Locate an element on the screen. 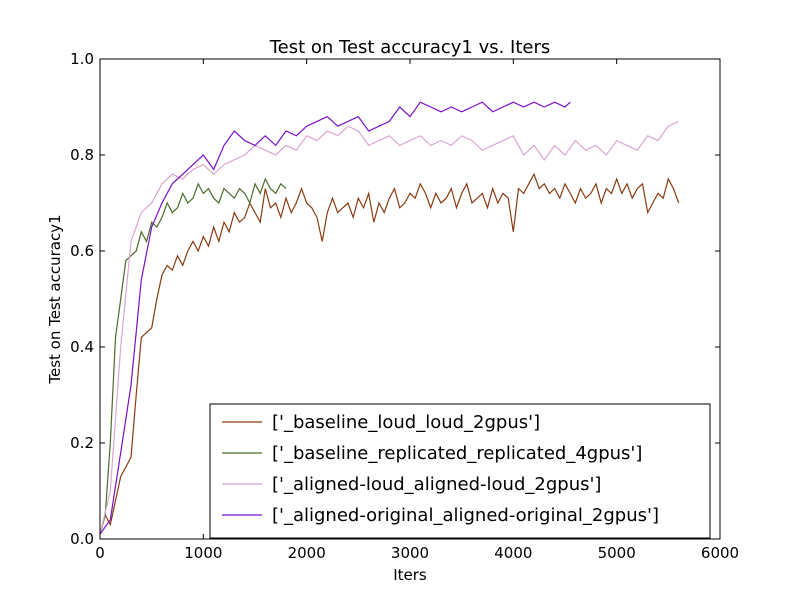 Image resolution: width=800 pixels, height=600 pixels. y-axis-label: Test on Test accuracy1 is located at coordinates (55, 299).